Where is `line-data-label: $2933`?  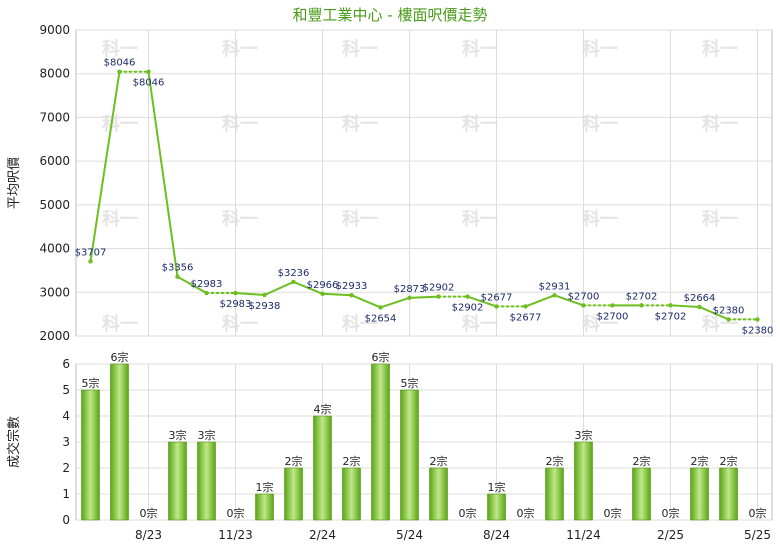 line-data-label: $2933 is located at coordinates (352, 286).